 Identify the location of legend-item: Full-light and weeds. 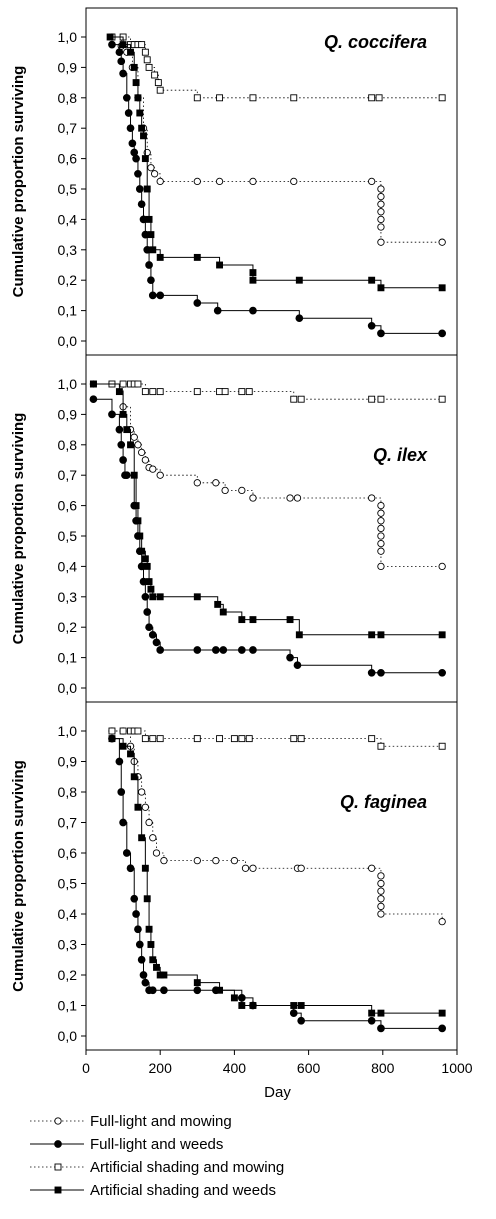
(126, 1144).